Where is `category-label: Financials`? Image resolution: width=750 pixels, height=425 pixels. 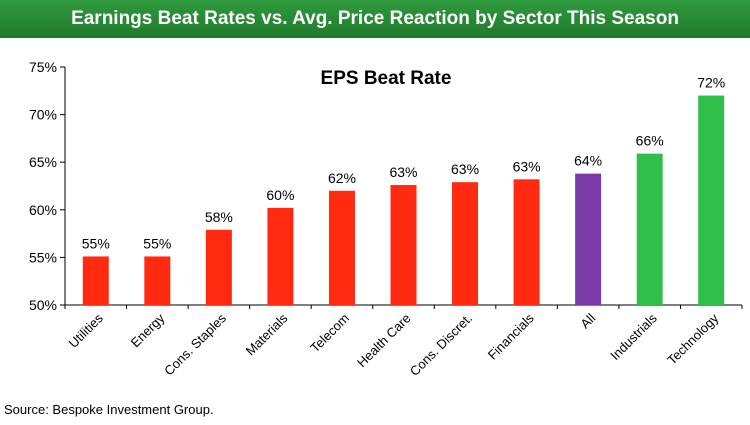
category-label: Financials is located at coordinates (511, 336).